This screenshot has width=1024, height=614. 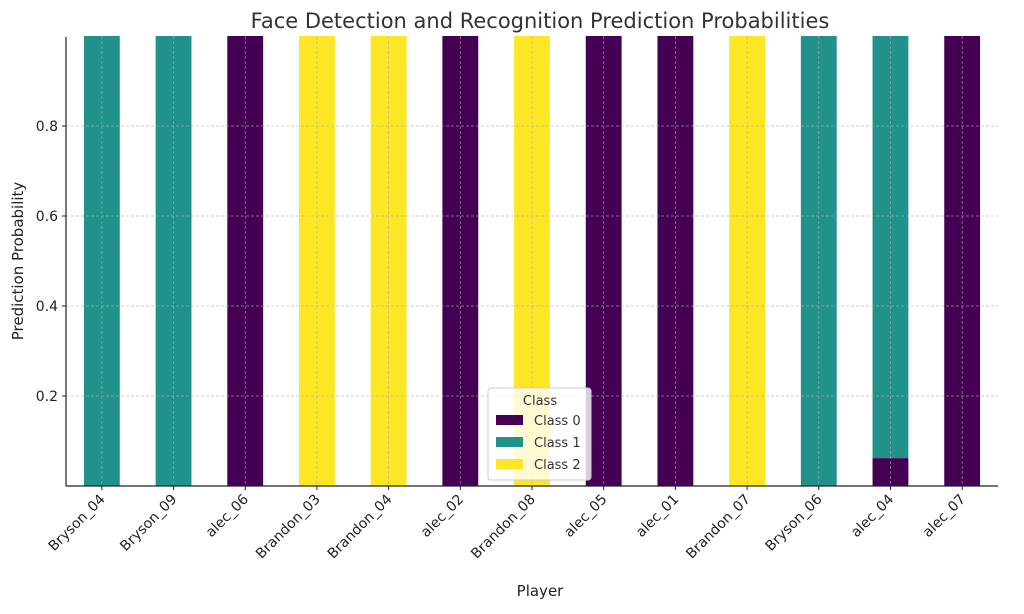 What do you see at coordinates (47, 397) in the screenshot?
I see `y-tick-label: 0.2` at bounding box center [47, 397].